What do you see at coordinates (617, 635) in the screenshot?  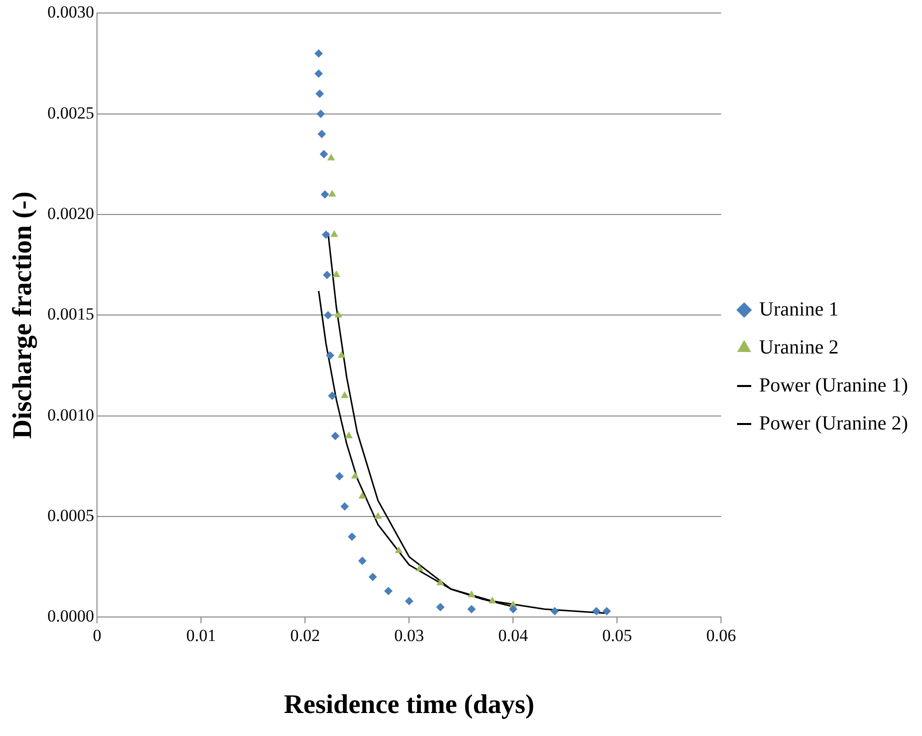 I see `x-tick-label: 0.05` at bounding box center [617, 635].